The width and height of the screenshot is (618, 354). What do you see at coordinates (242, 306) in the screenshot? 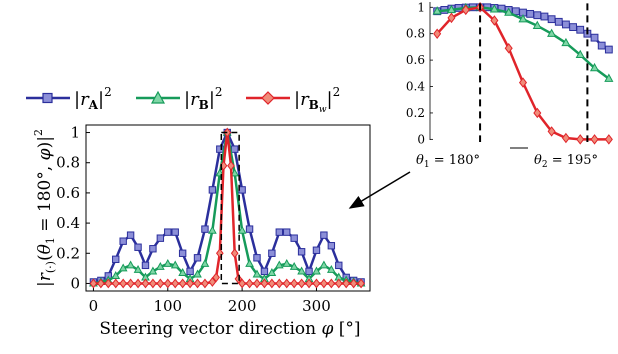
I see `main-x-tick-label: 200` at bounding box center [242, 306].